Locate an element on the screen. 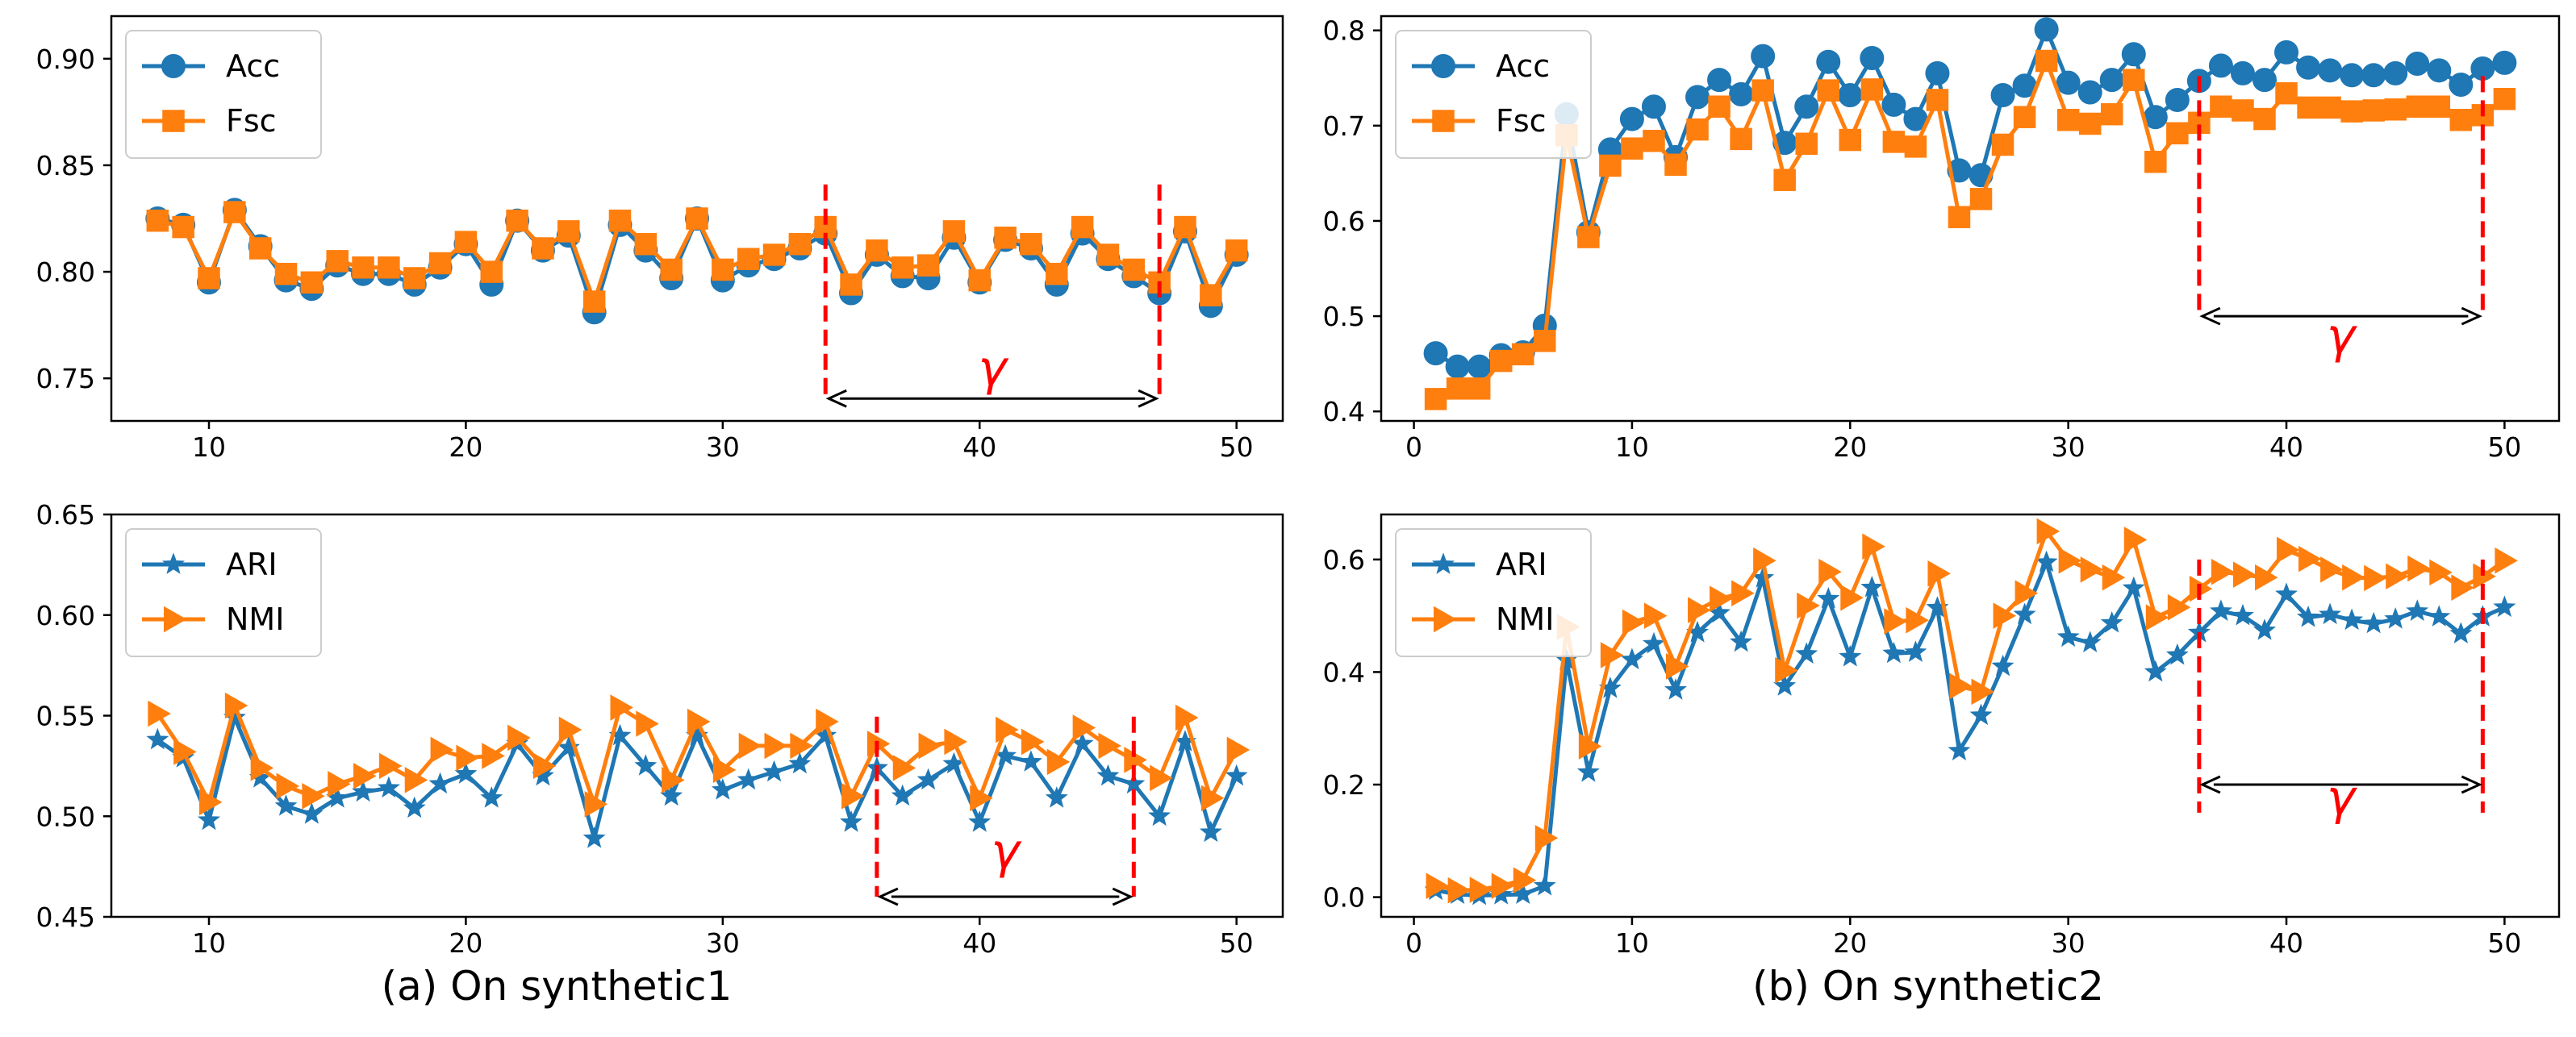 The image size is (2576, 1037). y-tick-label: 0.75 is located at coordinates (65, 378).